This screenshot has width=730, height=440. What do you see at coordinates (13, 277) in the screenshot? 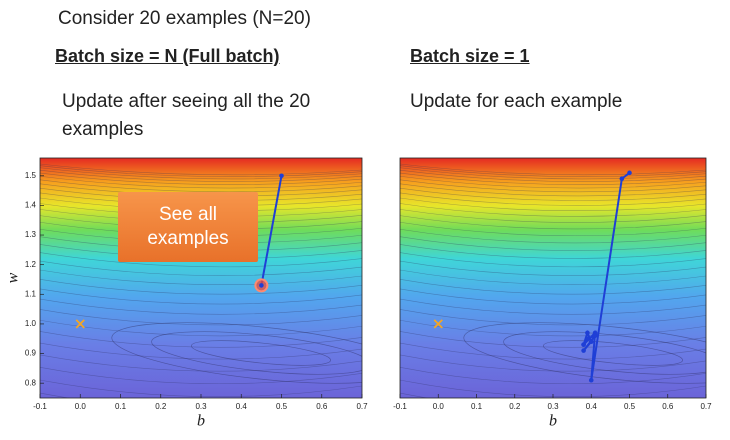
I see `y-axis-label: w` at bounding box center [13, 277].